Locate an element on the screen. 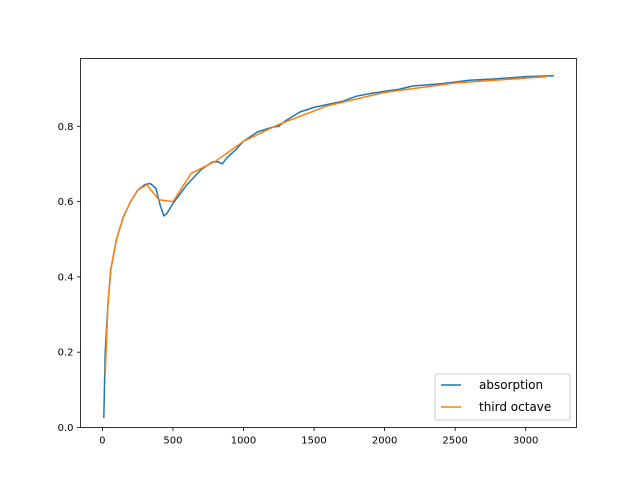  x-tick-label: 2000 is located at coordinates (384, 441).